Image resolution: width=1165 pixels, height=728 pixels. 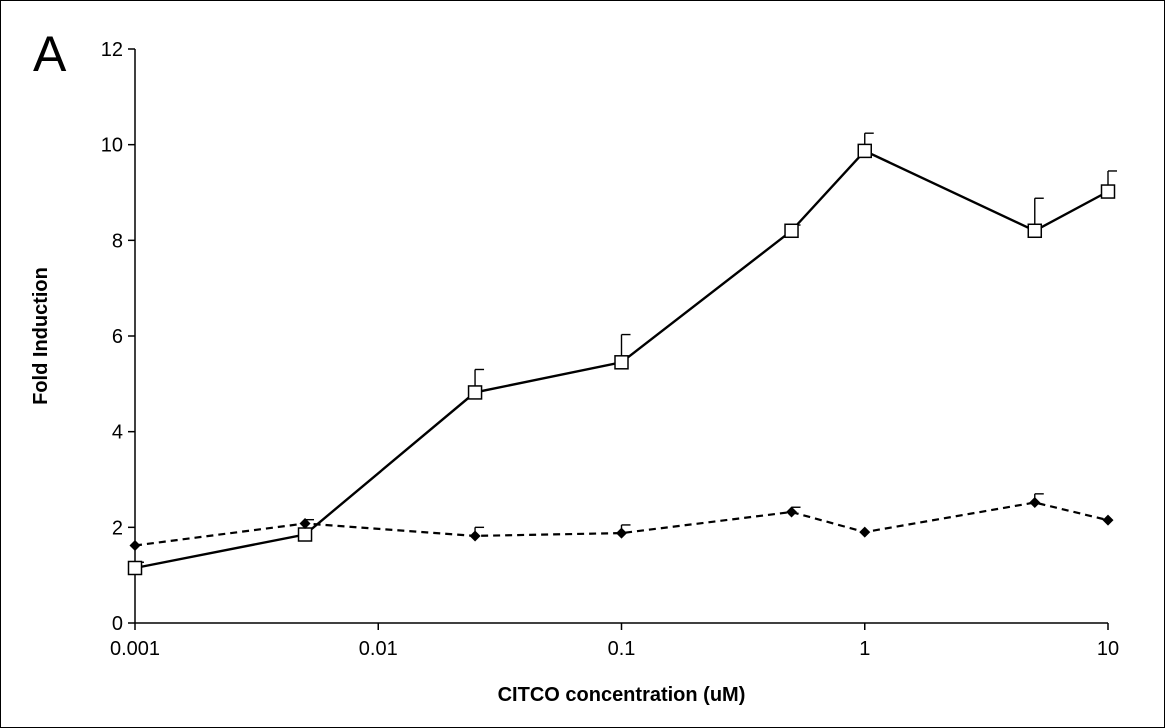 I want to click on y-ticks: 0 2 4 6 8 10 12, so click(x=118, y=337).